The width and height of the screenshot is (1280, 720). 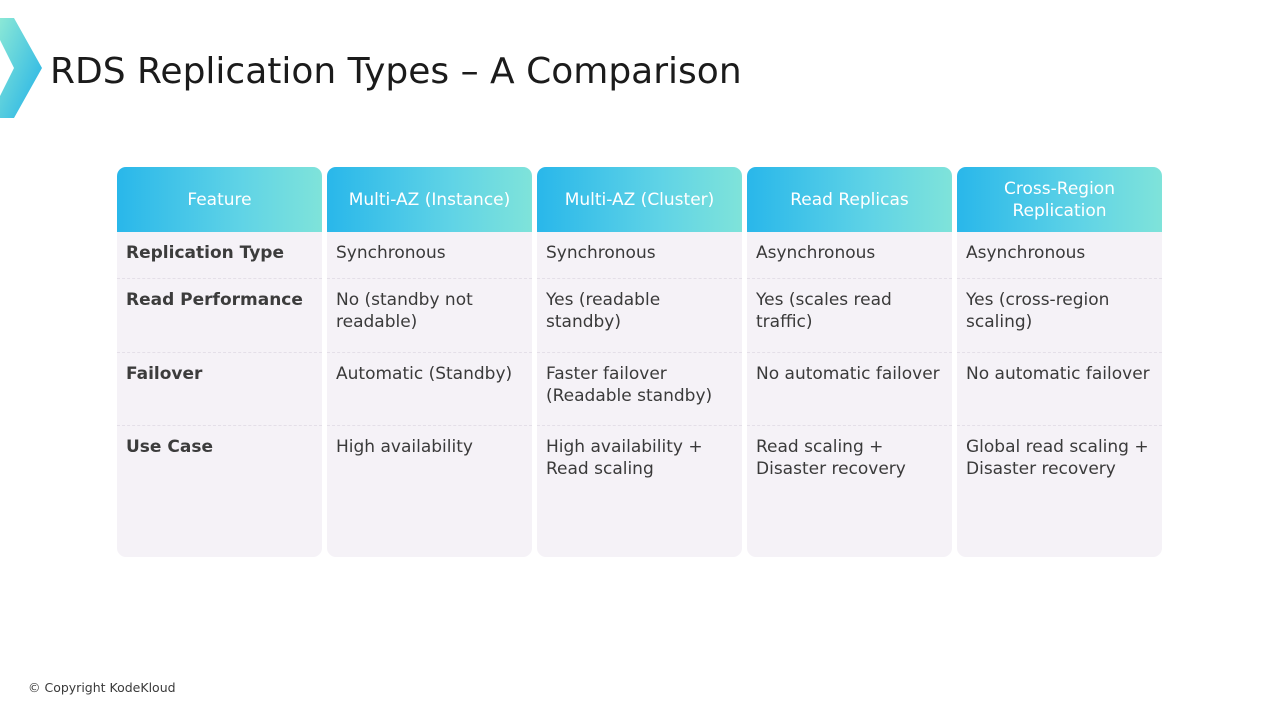 I want to click on table-cell: Yes (cross-region scaling), so click(x=1059, y=316).